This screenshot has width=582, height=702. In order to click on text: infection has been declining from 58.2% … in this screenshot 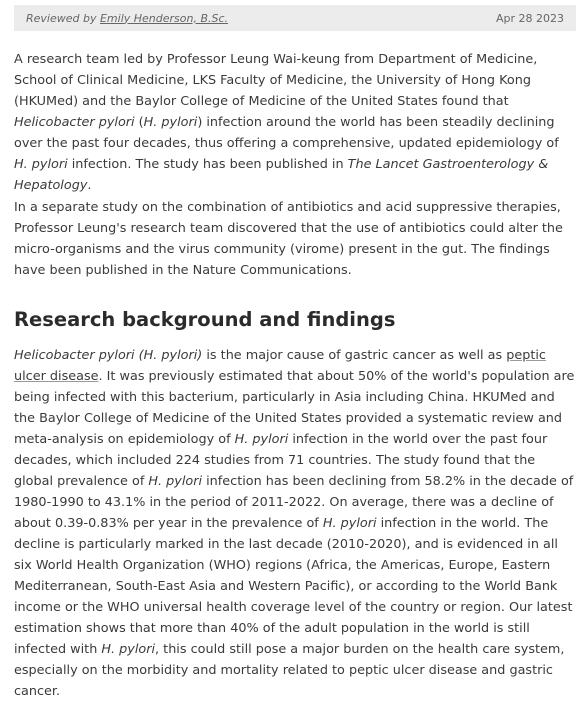, I will do `click(294, 502)`.